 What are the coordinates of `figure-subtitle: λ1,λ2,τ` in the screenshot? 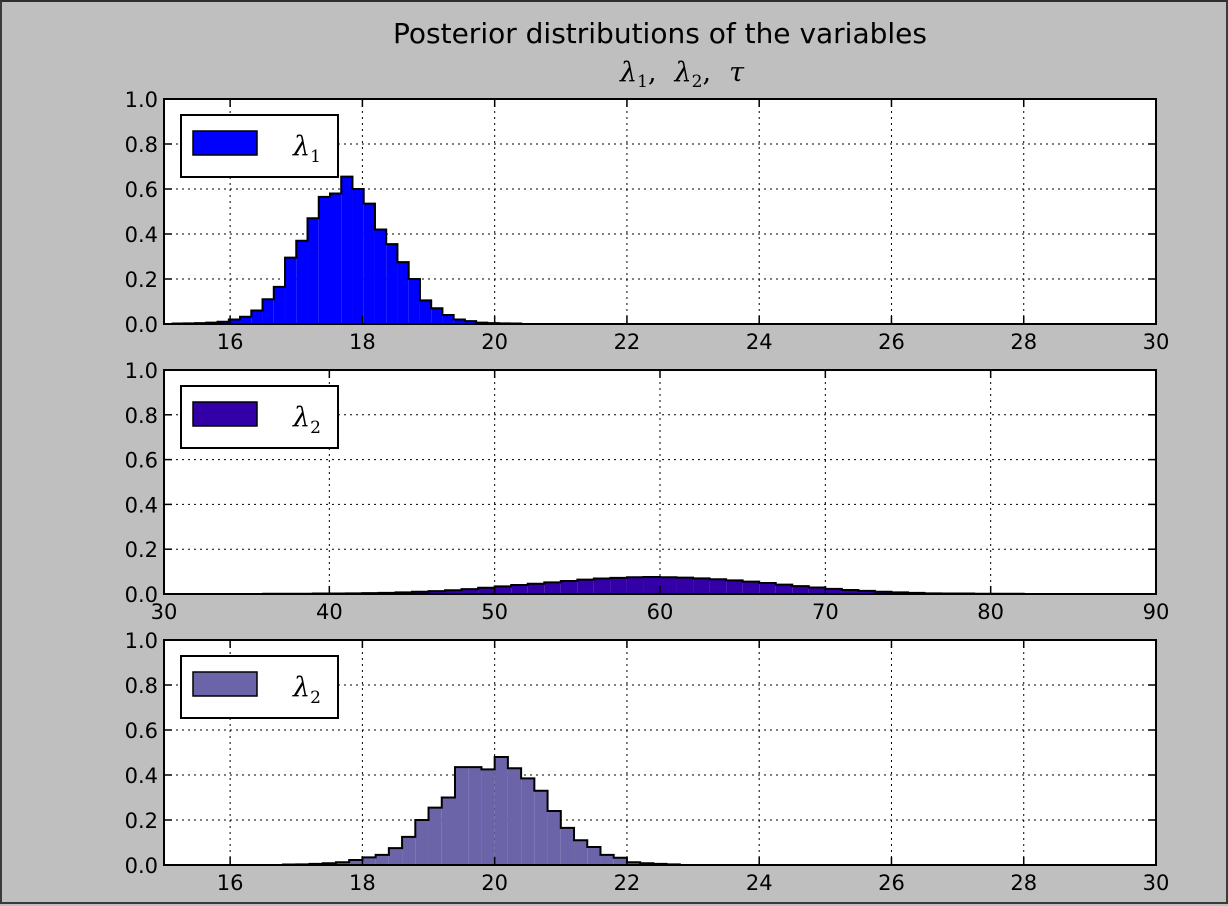 It's located at (682, 74).